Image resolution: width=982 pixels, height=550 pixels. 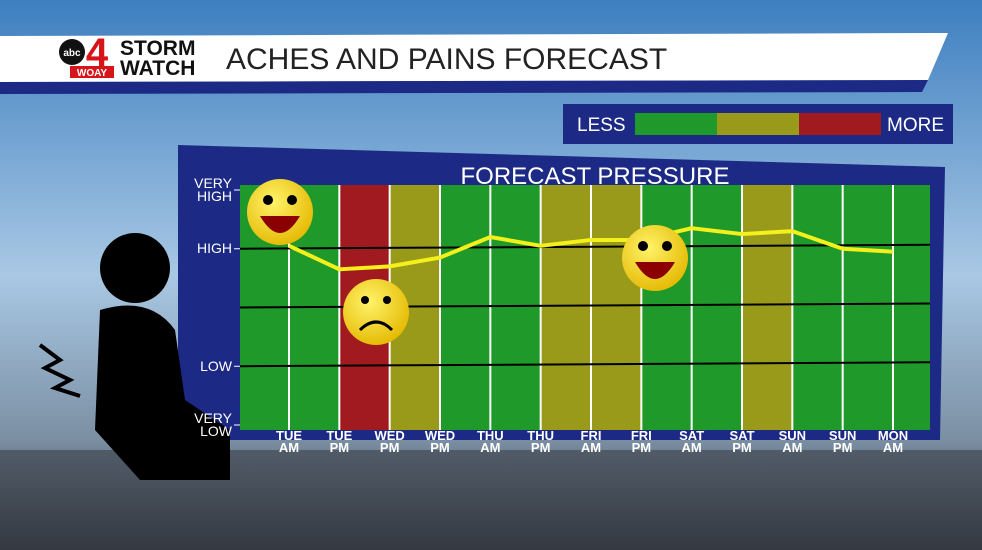 What do you see at coordinates (376, 312) in the screenshot?
I see `face-sad` at bounding box center [376, 312].